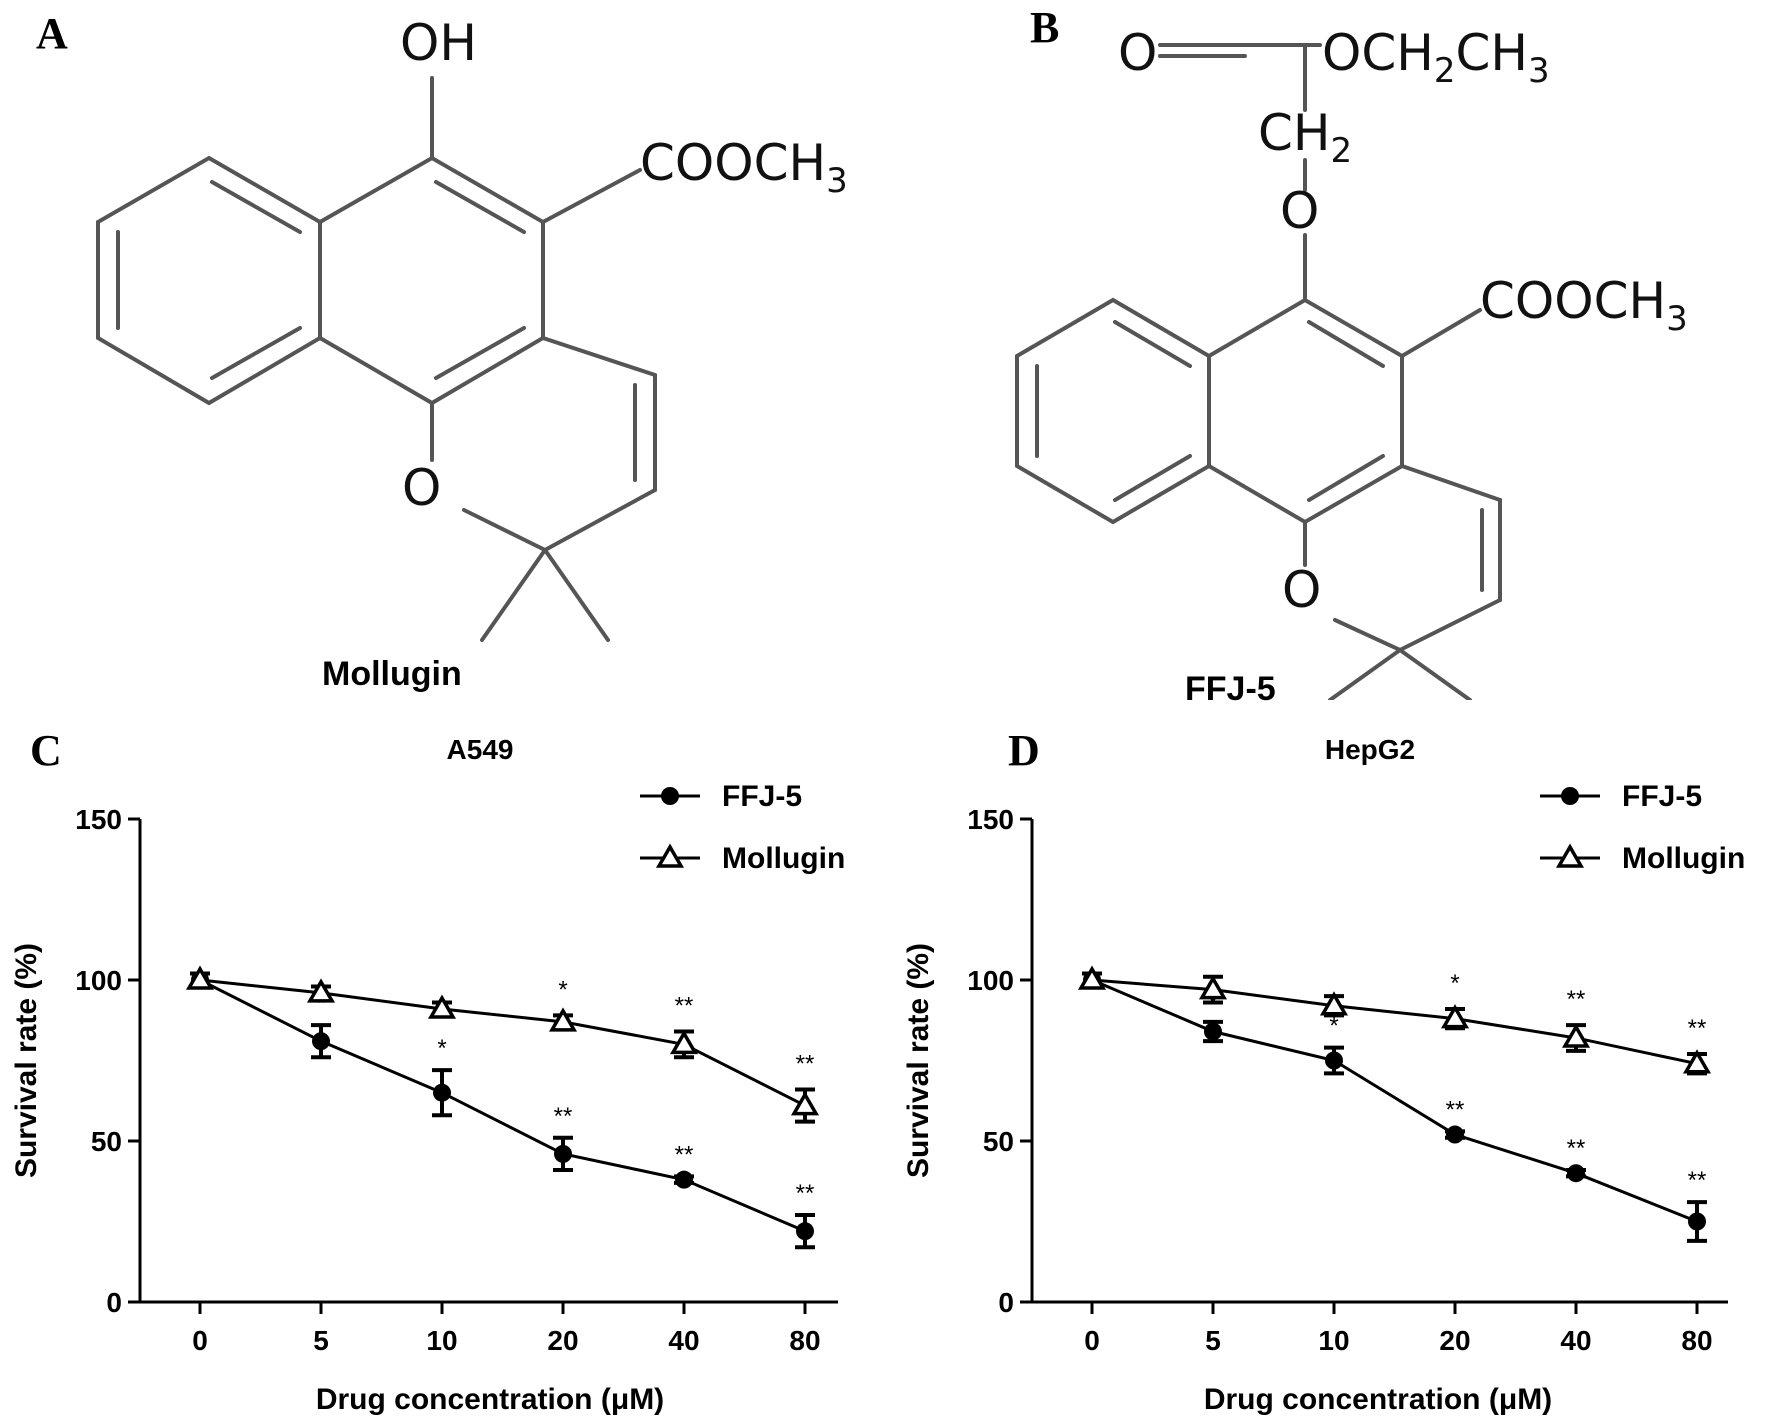 The height and width of the screenshot is (1419, 1772). What do you see at coordinates (209, 280) in the screenshot?
I see `mollugin-benzene-ring` at bounding box center [209, 280].